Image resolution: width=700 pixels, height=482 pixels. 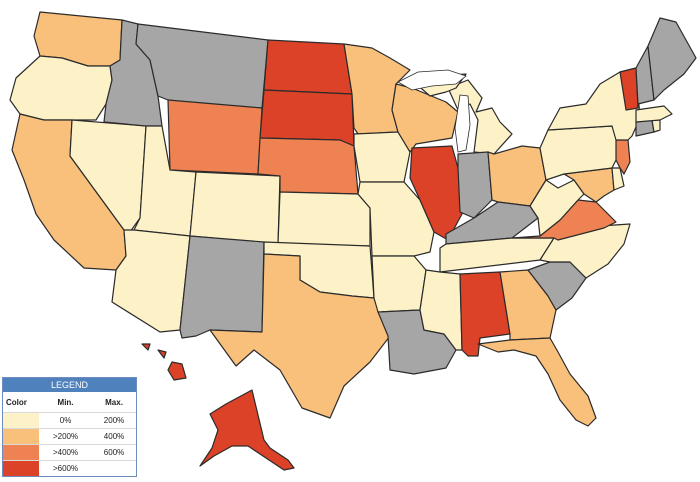 What do you see at coordinates (69, 385) in the screenshot?
I see `legend-title: LEGEND` at bounding box center [69, 385].